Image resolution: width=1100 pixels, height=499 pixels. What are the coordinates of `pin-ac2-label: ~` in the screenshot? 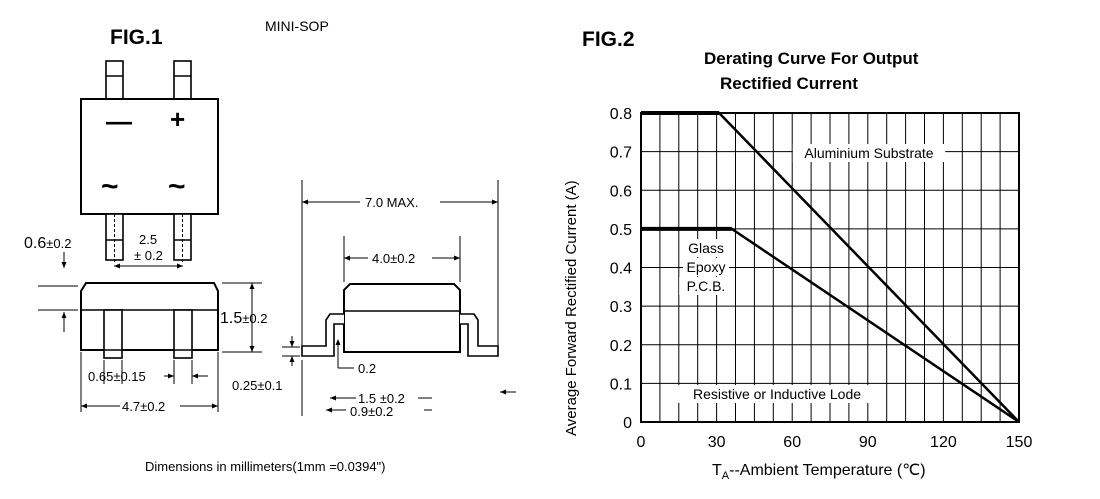 It's located at (177, 186).